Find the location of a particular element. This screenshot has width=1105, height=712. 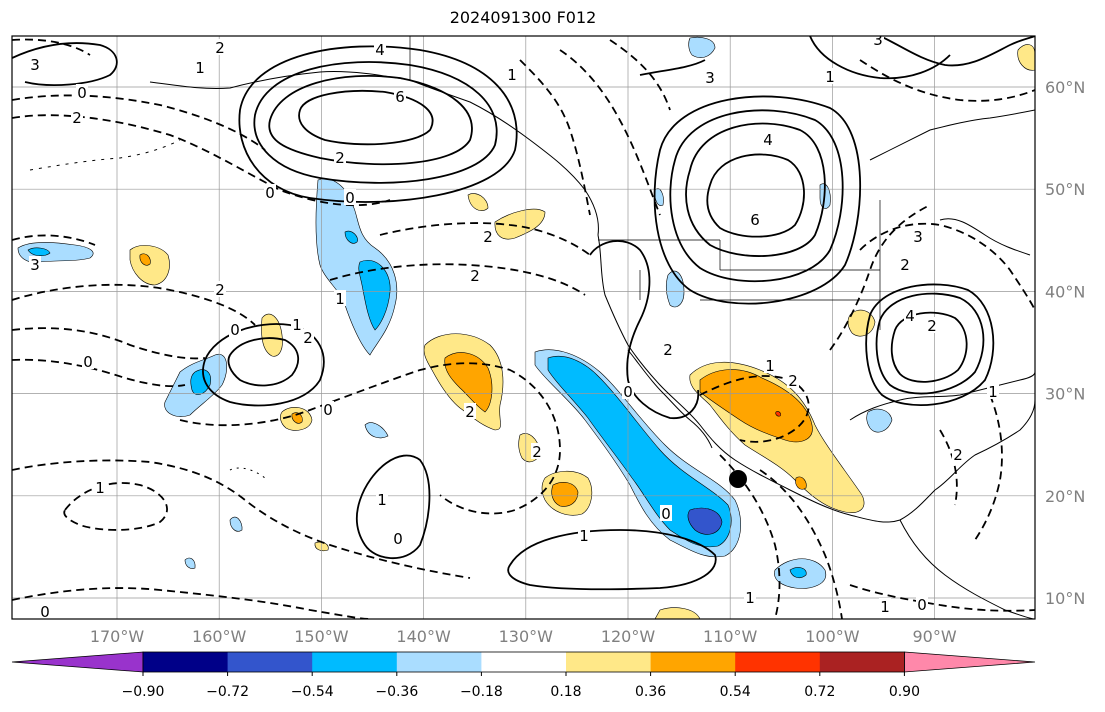

yellow-area-north is located at coordinates (520, 224).